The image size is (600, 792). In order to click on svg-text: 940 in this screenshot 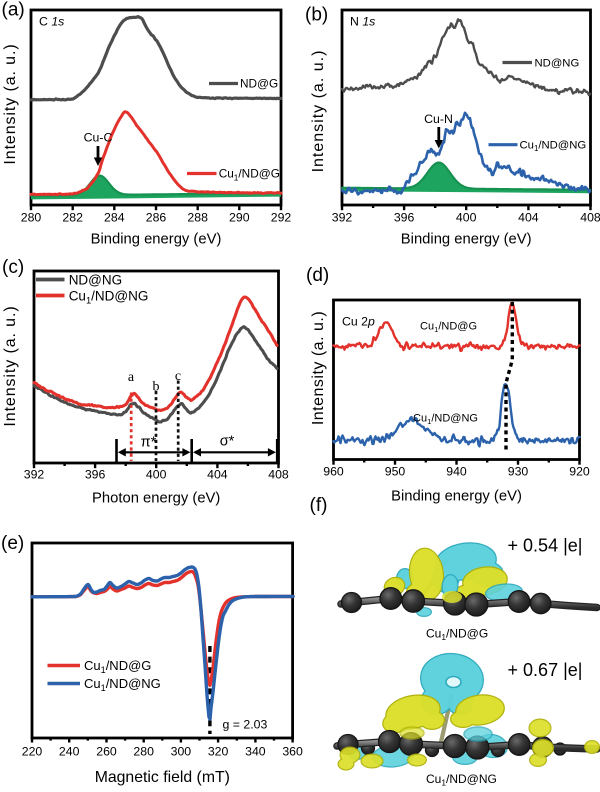, I will do `click(456, 472)`.